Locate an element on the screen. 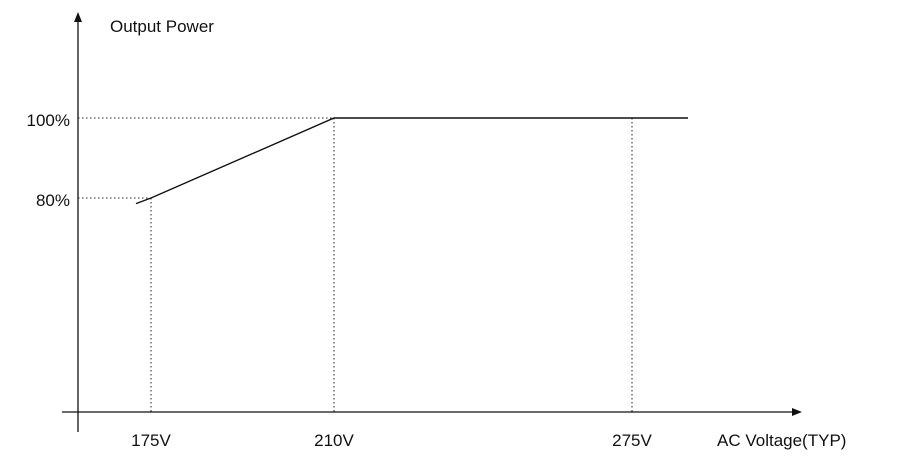  y-tick-label-100: 100% is located at coordinates (48, 120).